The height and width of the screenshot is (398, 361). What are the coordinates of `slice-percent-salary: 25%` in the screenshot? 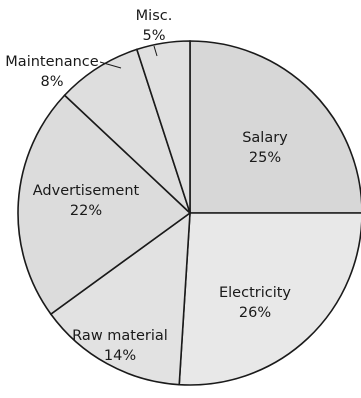 It's located at (265, 158).